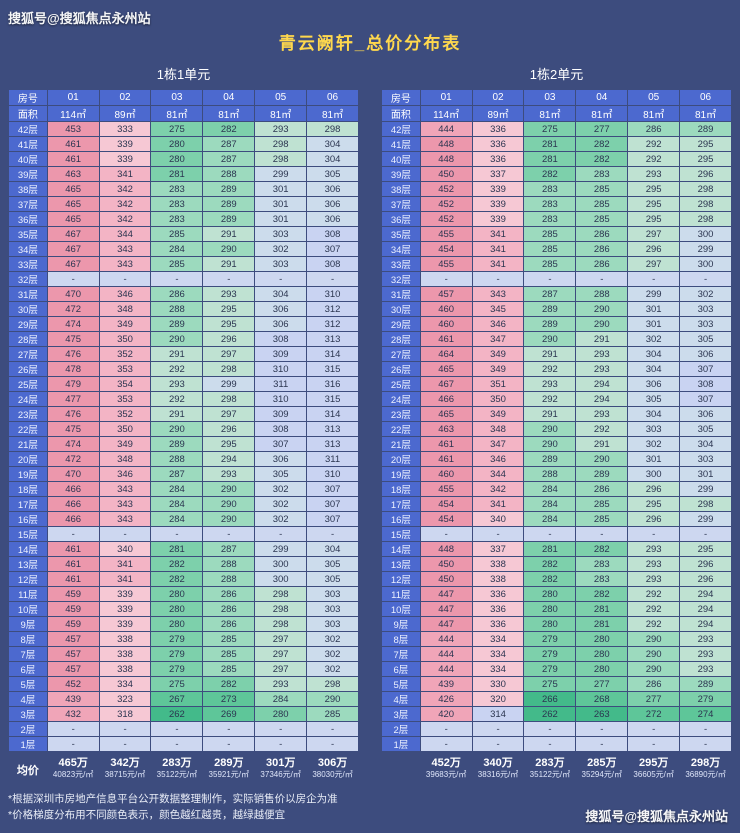 The height and width of the screenshot is (833, 740). Describe the element at coordinates (177, 774) in the screenshot. I see `avg-unit-price: 35122元/㎡` at that location.